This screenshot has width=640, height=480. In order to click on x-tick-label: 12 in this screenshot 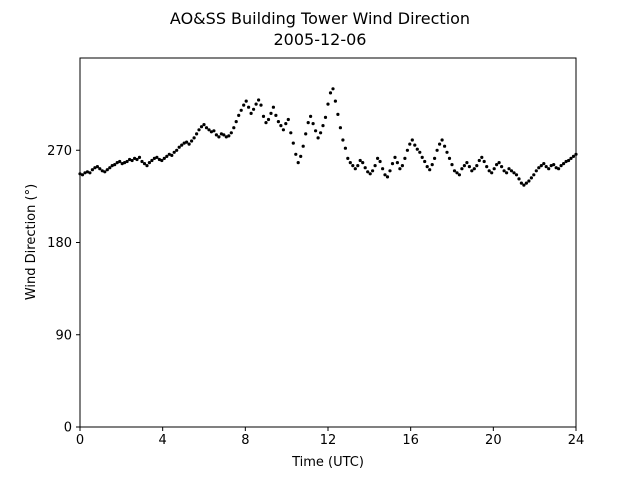, I will do `click(328, 440)`.